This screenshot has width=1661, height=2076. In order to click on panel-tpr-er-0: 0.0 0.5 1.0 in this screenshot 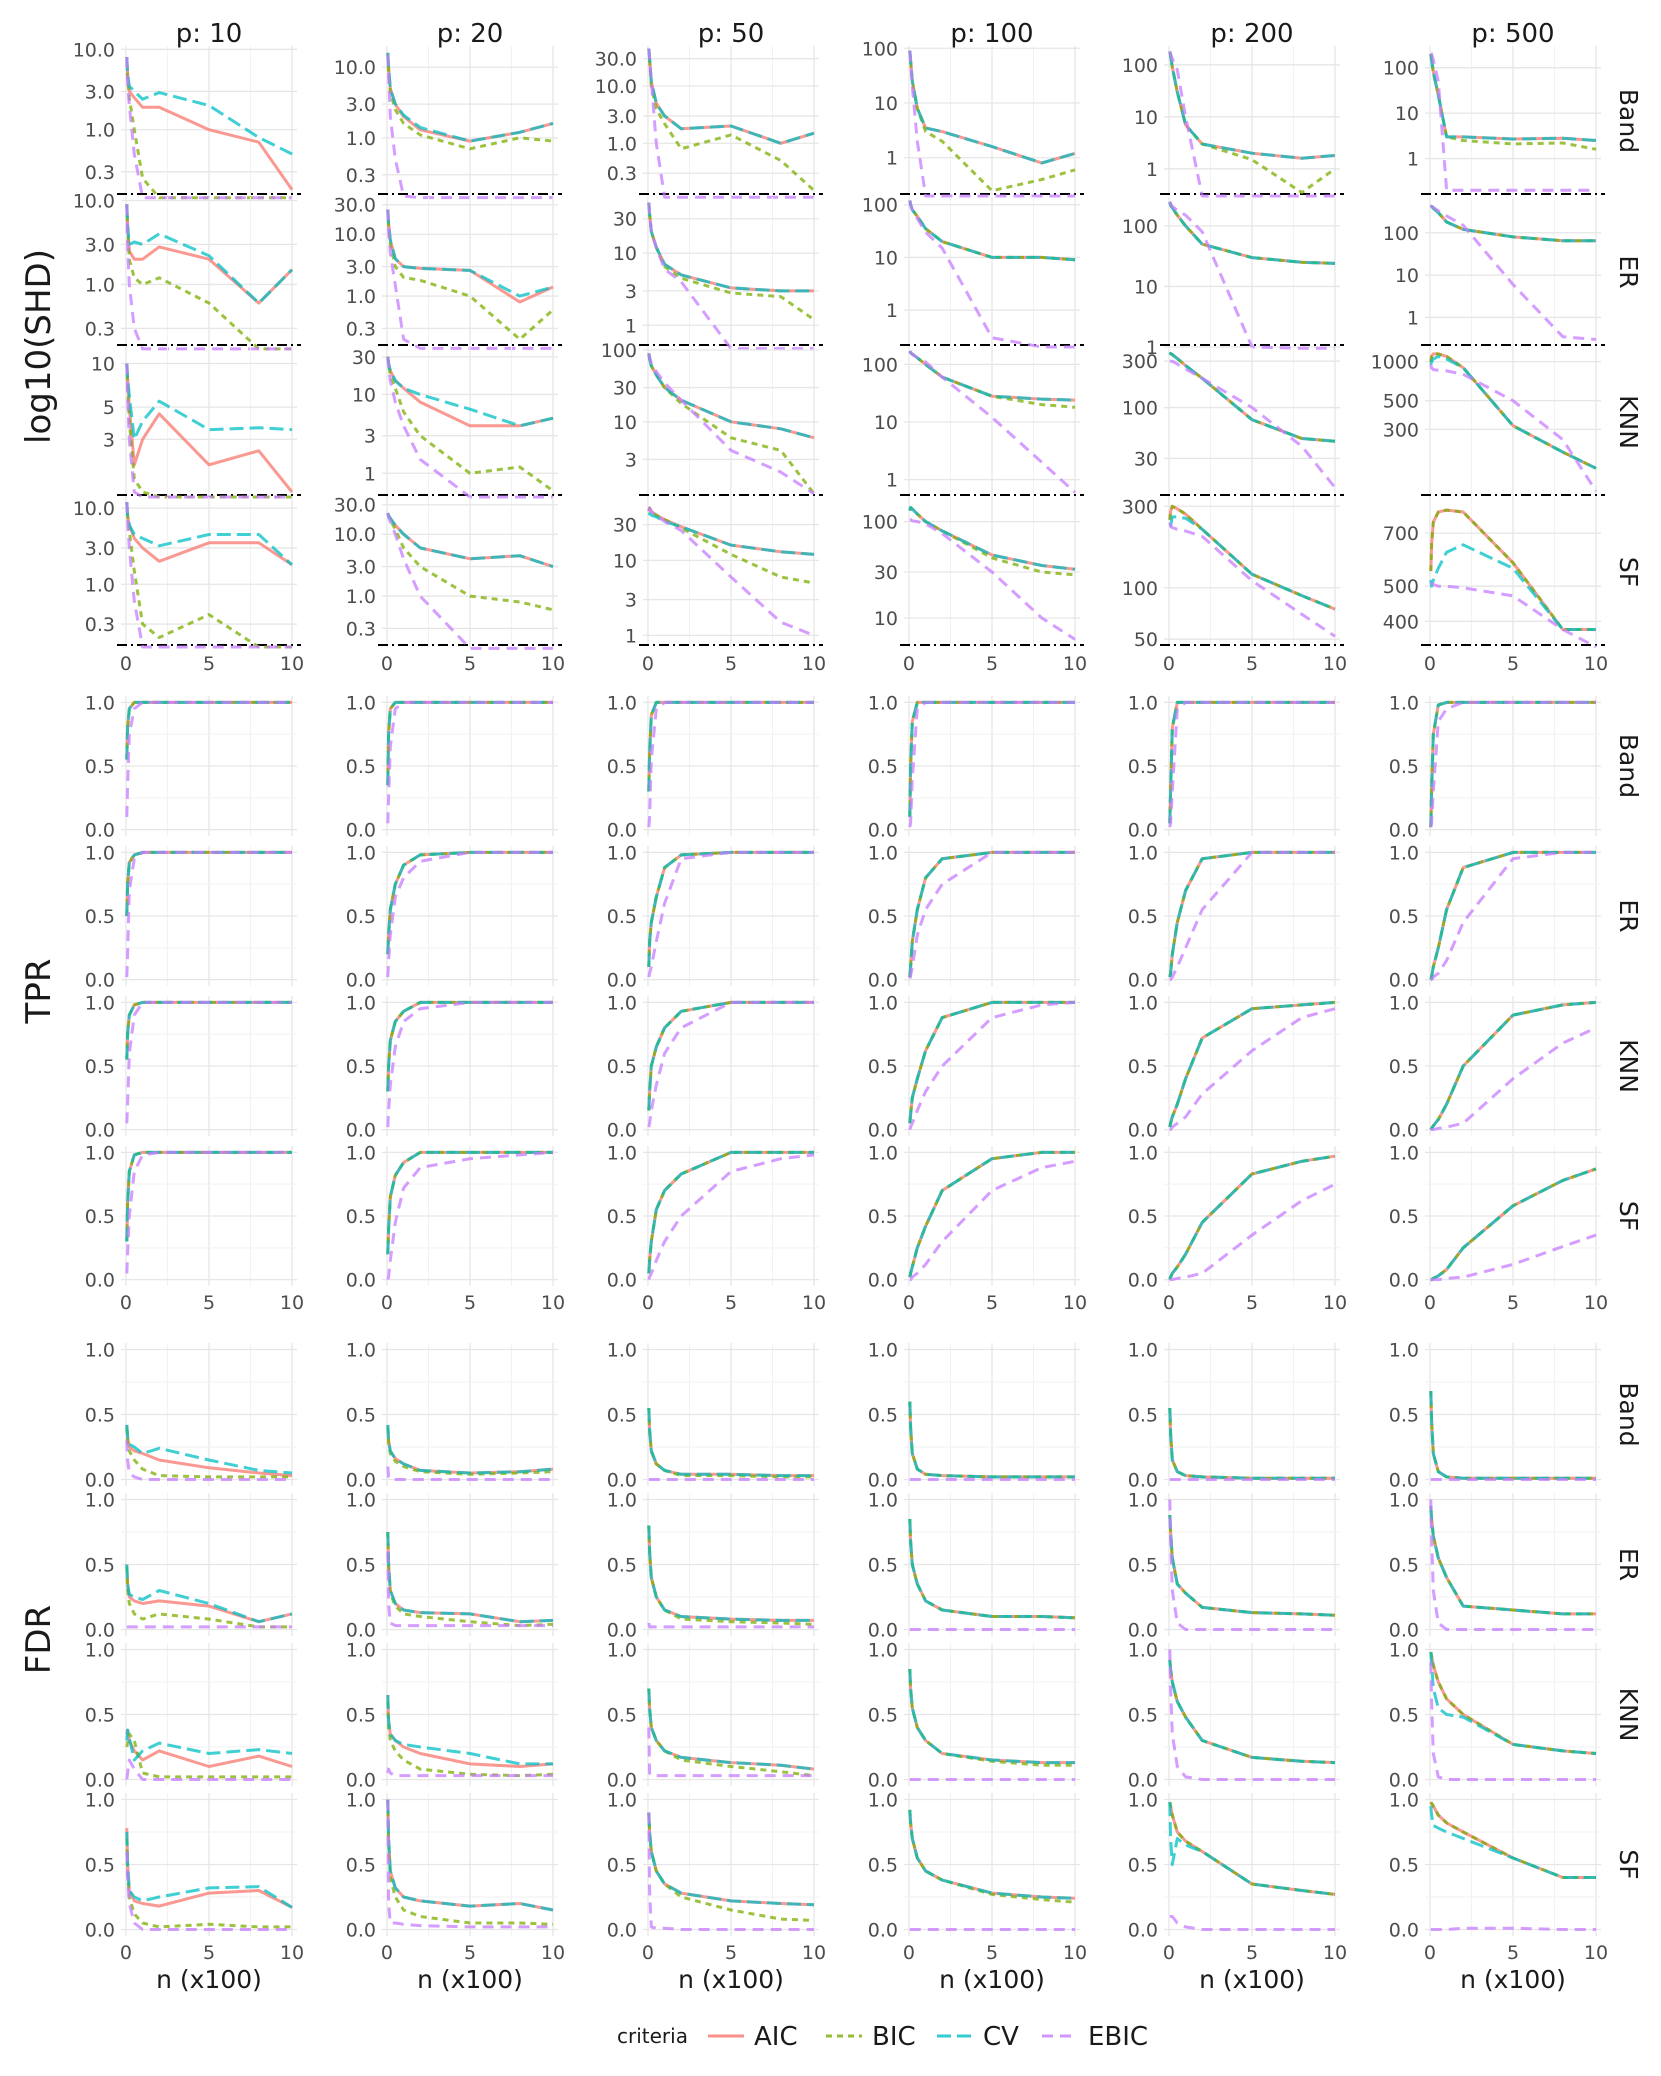, I will do `click(191, 917)`.